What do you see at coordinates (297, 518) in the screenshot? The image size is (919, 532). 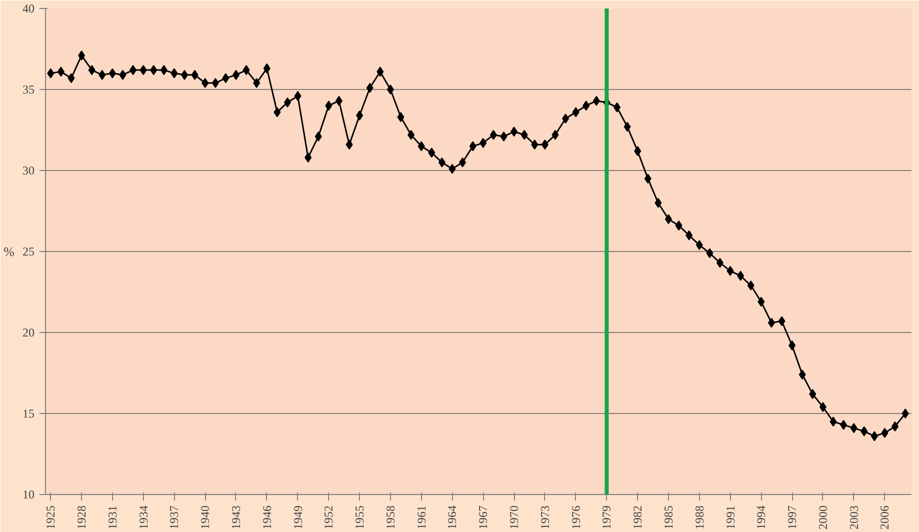 I see `x-tick-label: 1949` at bounding box center [297, 518].